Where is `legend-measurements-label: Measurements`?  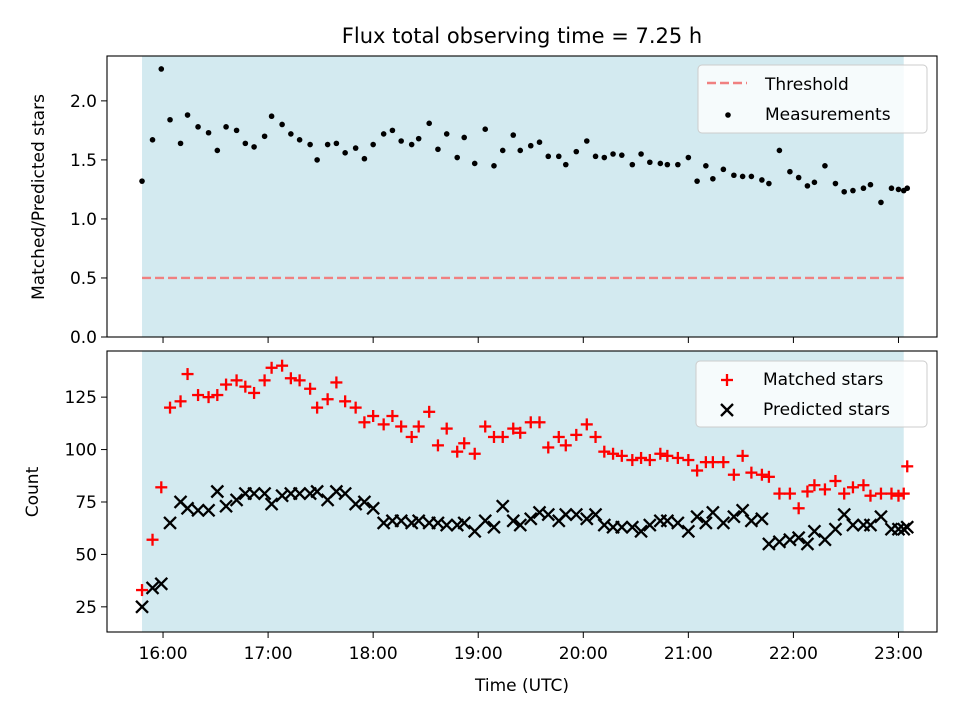 legend-measurements-label: Measurements is located at coordinates (828, 115).